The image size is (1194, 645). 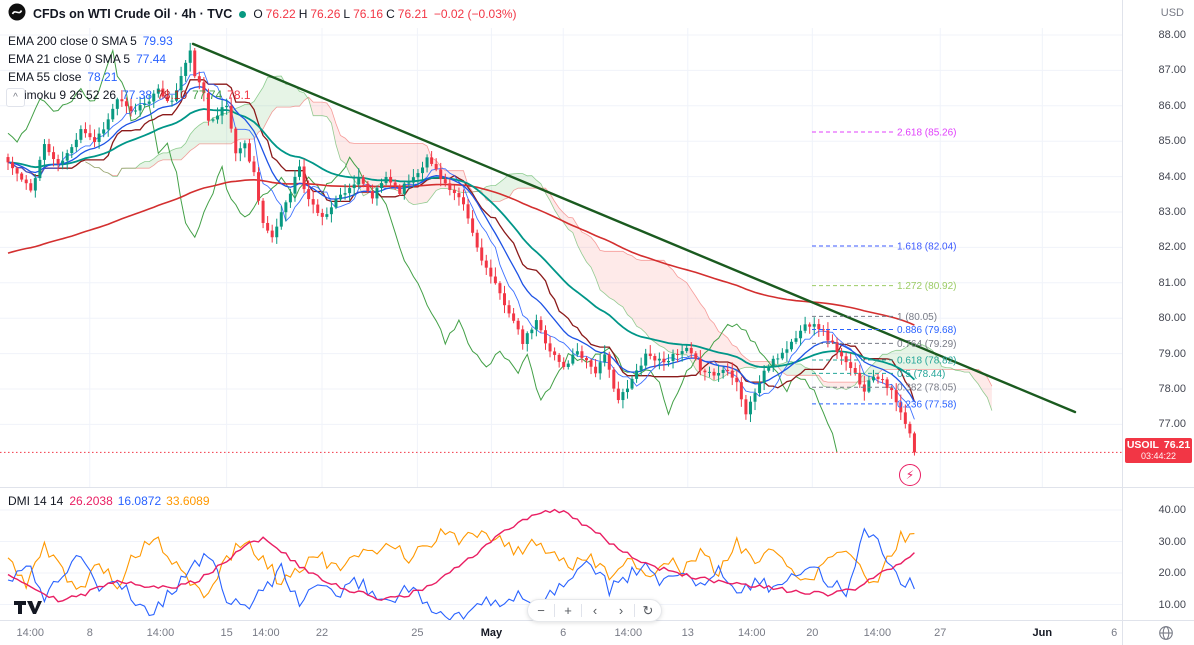 I want to click on indicator-name: EMA 200 close 0 SMA 5, so click(x=72, y=41).